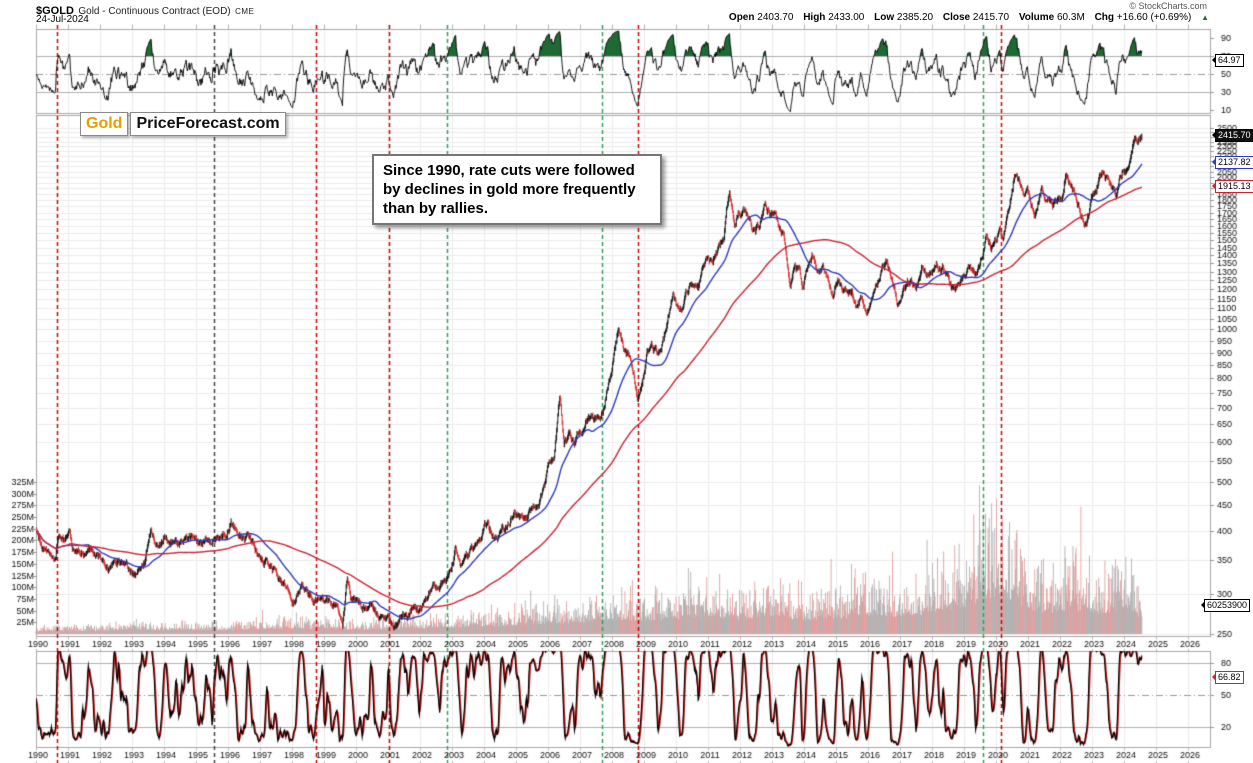  I want to click on rsi-value-box: 64.97, so click(1228, 60).